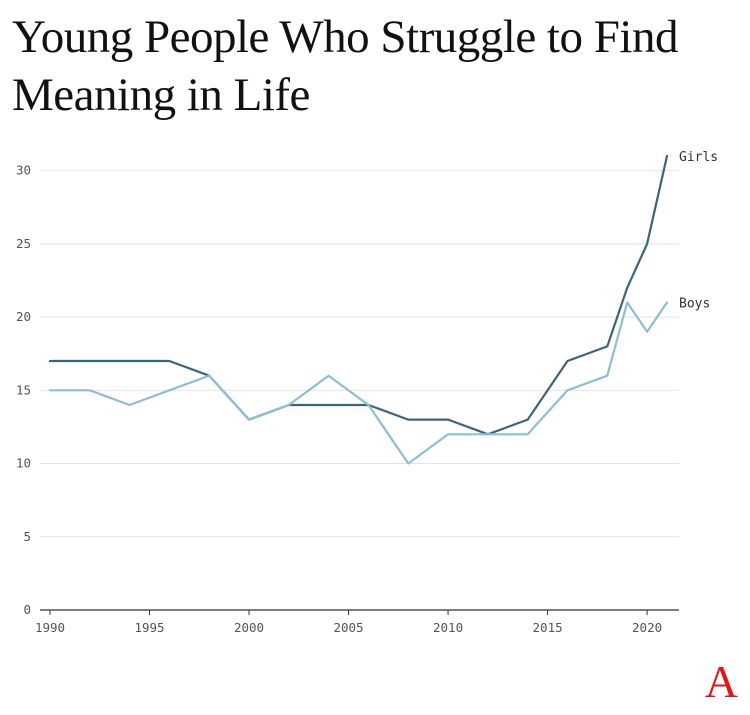 This screenshot has width=750, height=715. Describe the element at coordinates (249, 627) in the screenshot. I see `x-tick-label: 2000` at that location.